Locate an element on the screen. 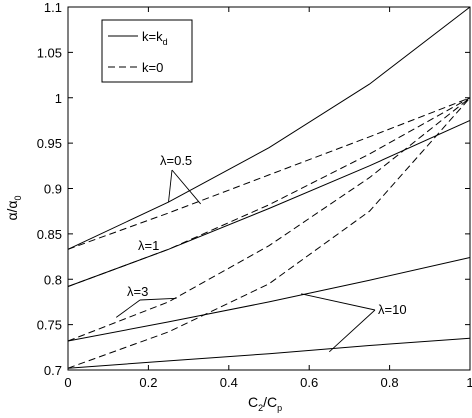  x-tick-label: 0.2 is located at coordinates (148, 382).